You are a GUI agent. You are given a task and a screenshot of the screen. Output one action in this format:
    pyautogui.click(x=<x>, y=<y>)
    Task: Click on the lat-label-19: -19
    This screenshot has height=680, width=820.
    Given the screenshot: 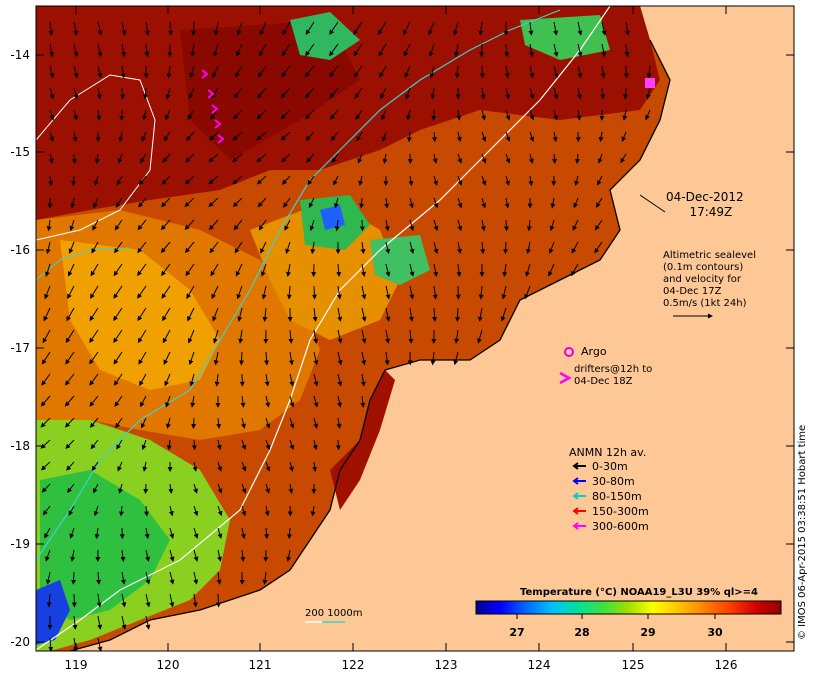 What is the action you would take?
    pyautogui.click(x=20, y=544)
    